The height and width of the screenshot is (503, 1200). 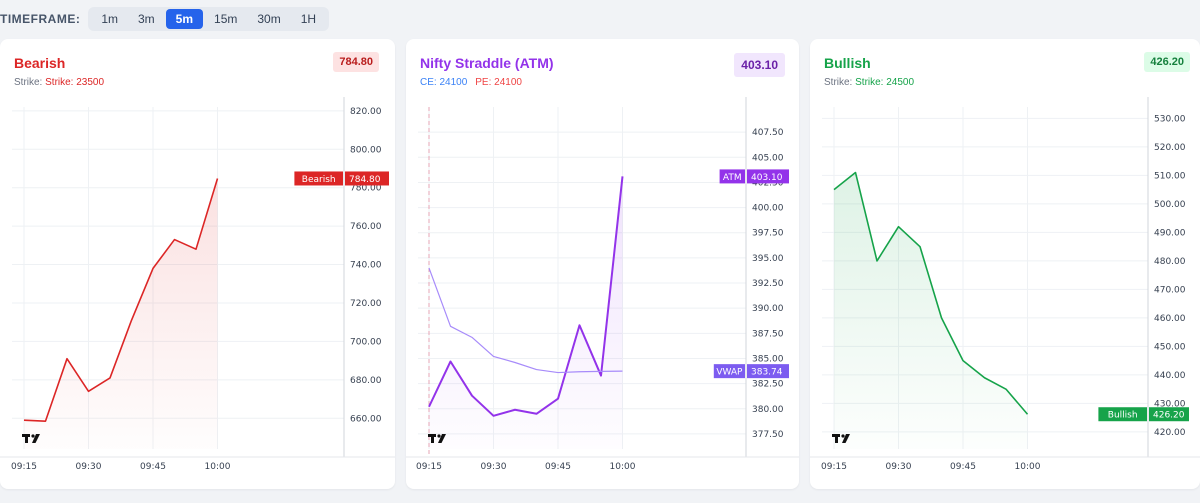 What do you see at coordinates (366, 112) in the screenshot?
I see `bearish-y-tick-label: 820.00` at bounding box center [366, 112].